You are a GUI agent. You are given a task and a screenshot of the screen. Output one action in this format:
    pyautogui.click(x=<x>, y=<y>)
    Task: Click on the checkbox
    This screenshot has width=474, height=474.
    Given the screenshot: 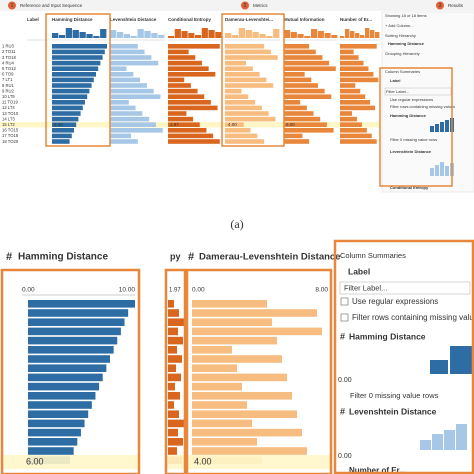 What is the action you would take?
    pyautogui.click(x=344, y=317)
    